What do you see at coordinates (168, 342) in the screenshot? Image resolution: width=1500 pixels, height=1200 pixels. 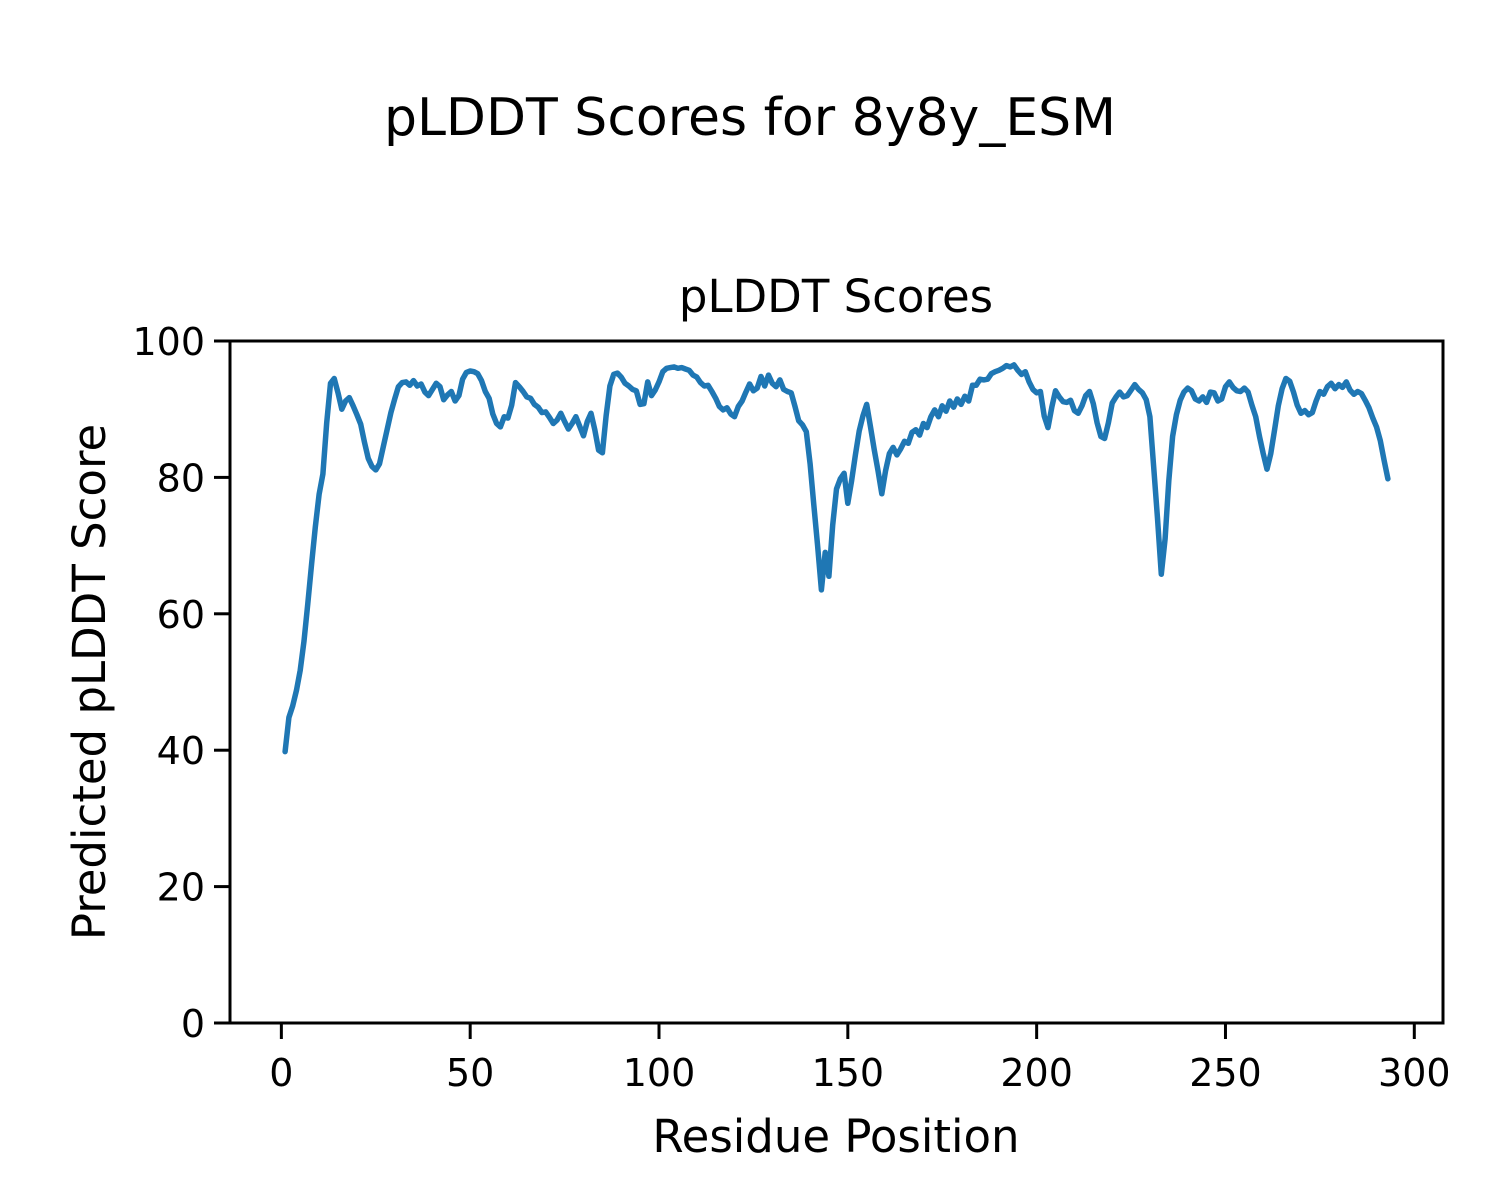 I see `y-tick-label: 100` at bounding box center [168, 342].